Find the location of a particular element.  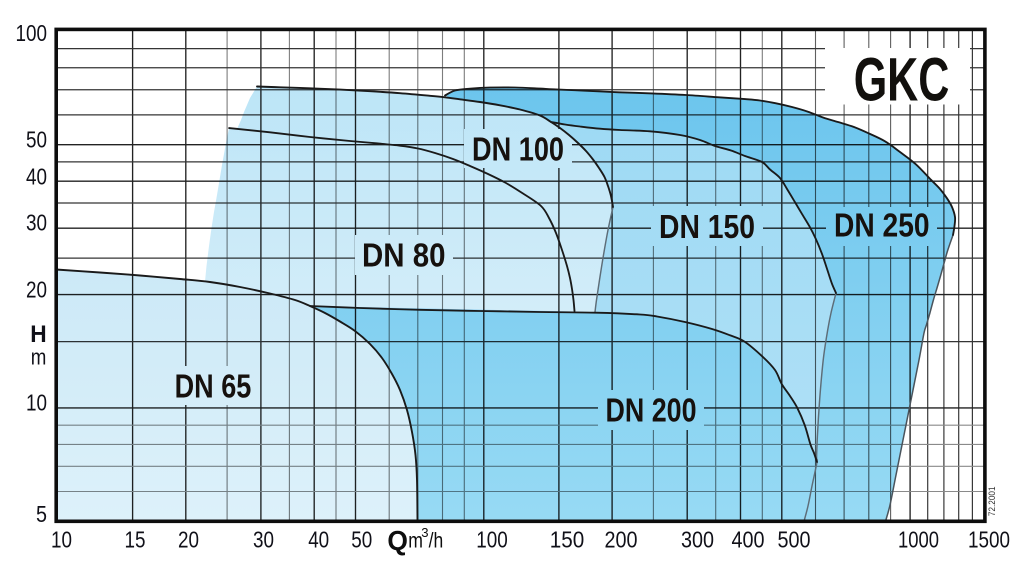

svg-text: 150 is located at coordinates (567, 540).